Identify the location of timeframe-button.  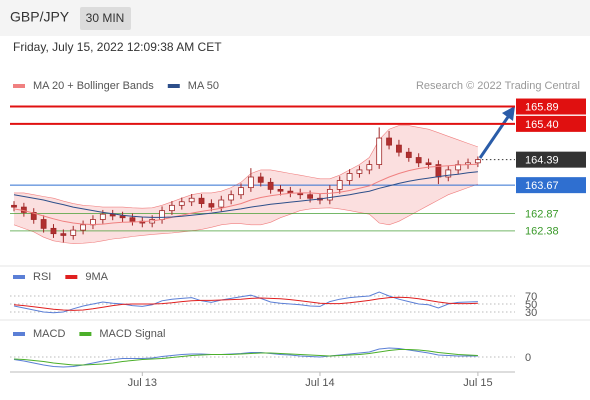
(105, 18).